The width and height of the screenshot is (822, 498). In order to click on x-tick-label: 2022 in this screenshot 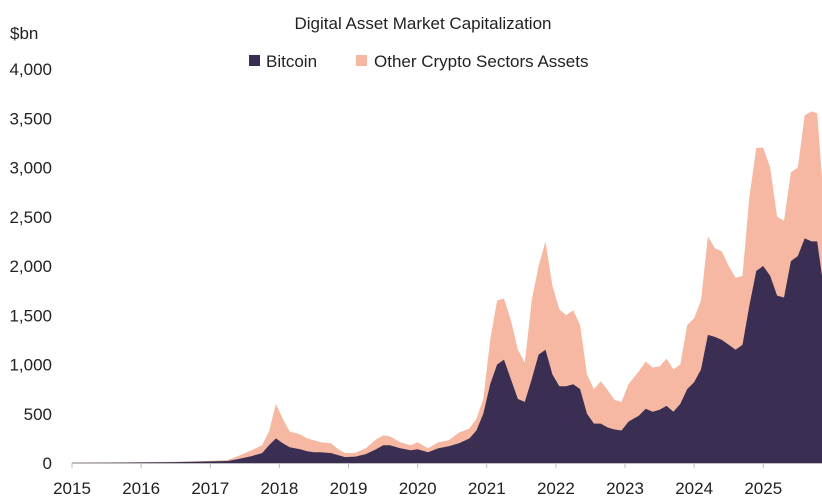, I will do `click(556, 488)`.